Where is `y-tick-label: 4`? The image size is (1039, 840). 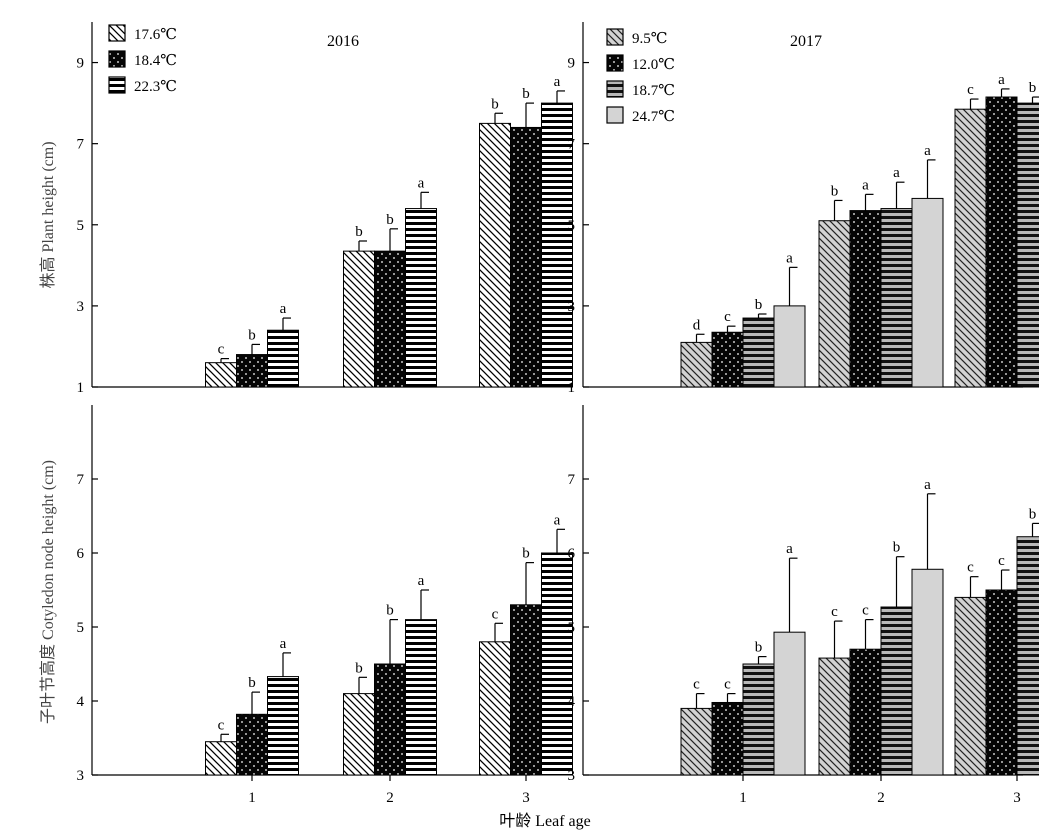 y-tick-label: 4 is located at coordinates (81, 702).